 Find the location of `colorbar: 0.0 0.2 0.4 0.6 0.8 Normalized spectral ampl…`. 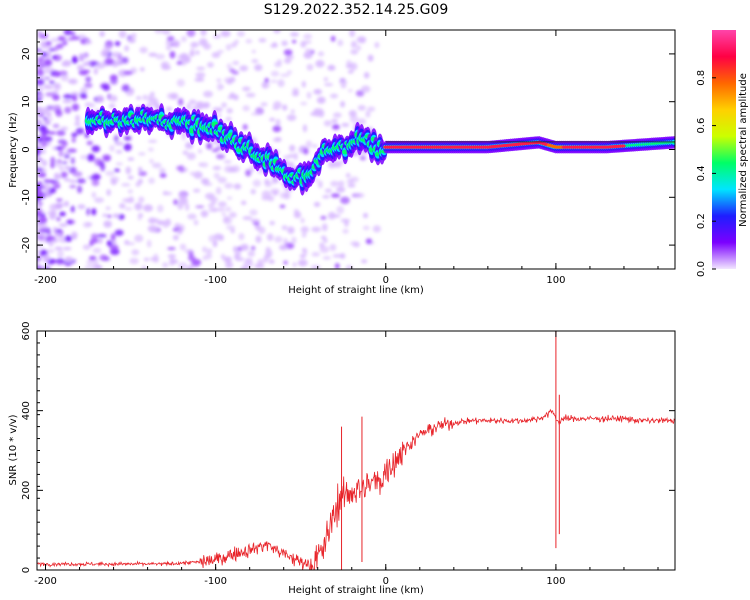

colorbar: 0.0 0.2 0.4 0.6 0.8 Normalized spectral ampl… is located at coordinates (722, 153).